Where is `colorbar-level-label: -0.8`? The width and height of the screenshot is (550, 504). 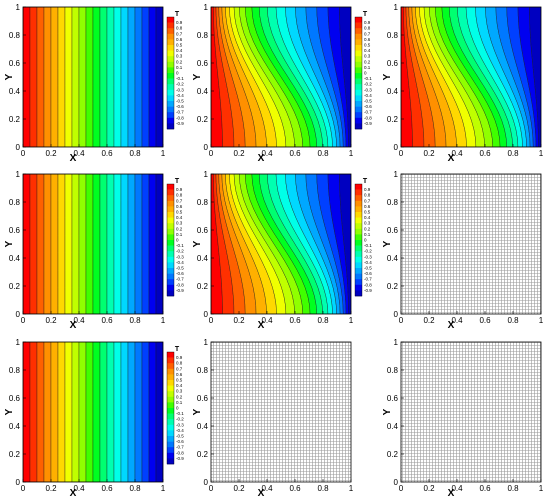
colorbar-level-label: -0.8 is located at coordinates (368, 117).